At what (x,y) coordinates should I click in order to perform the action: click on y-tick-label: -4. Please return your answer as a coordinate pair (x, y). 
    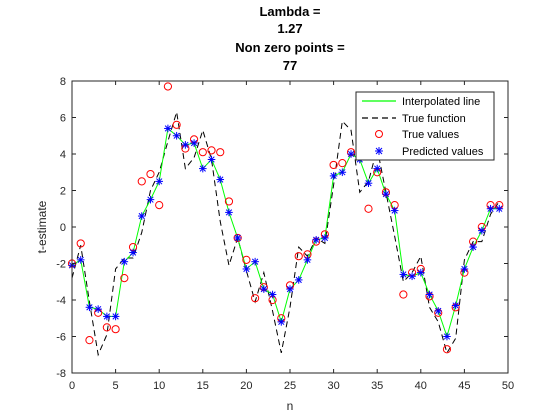
    Looking at the image, I should click on (61, 301).